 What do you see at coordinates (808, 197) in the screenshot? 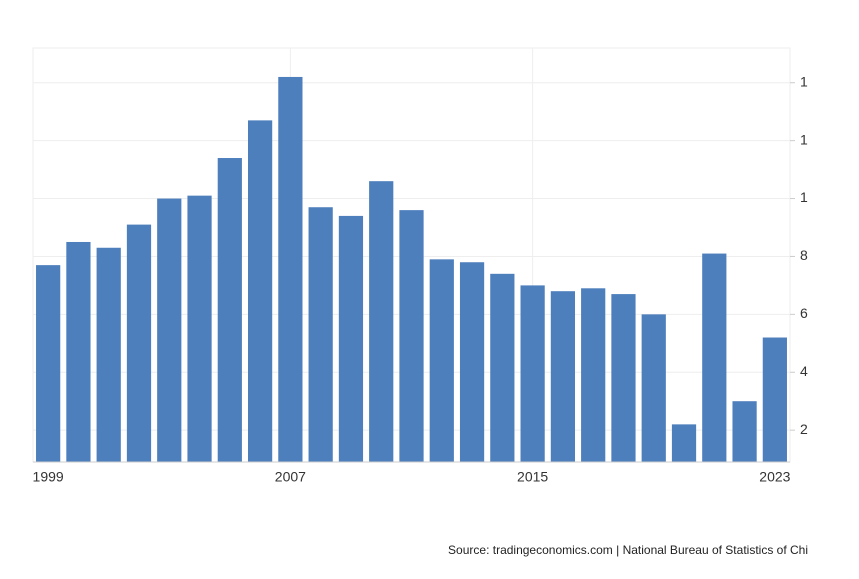
I see `y-tick-label: 10` at bounding box center [808, 197].